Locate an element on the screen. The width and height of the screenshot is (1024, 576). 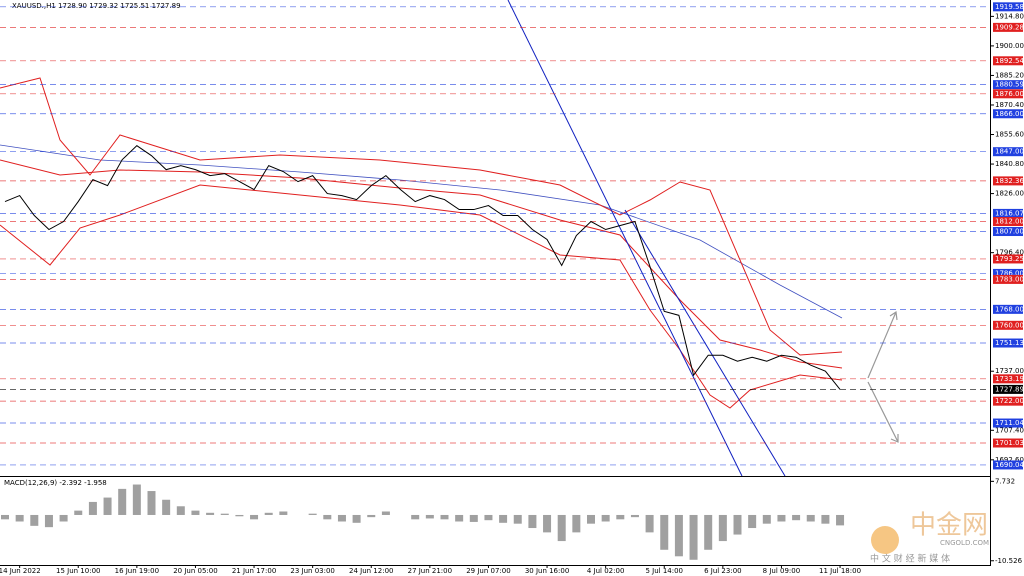
level-label: 1847.00 is located at coordinates (1009, 152).